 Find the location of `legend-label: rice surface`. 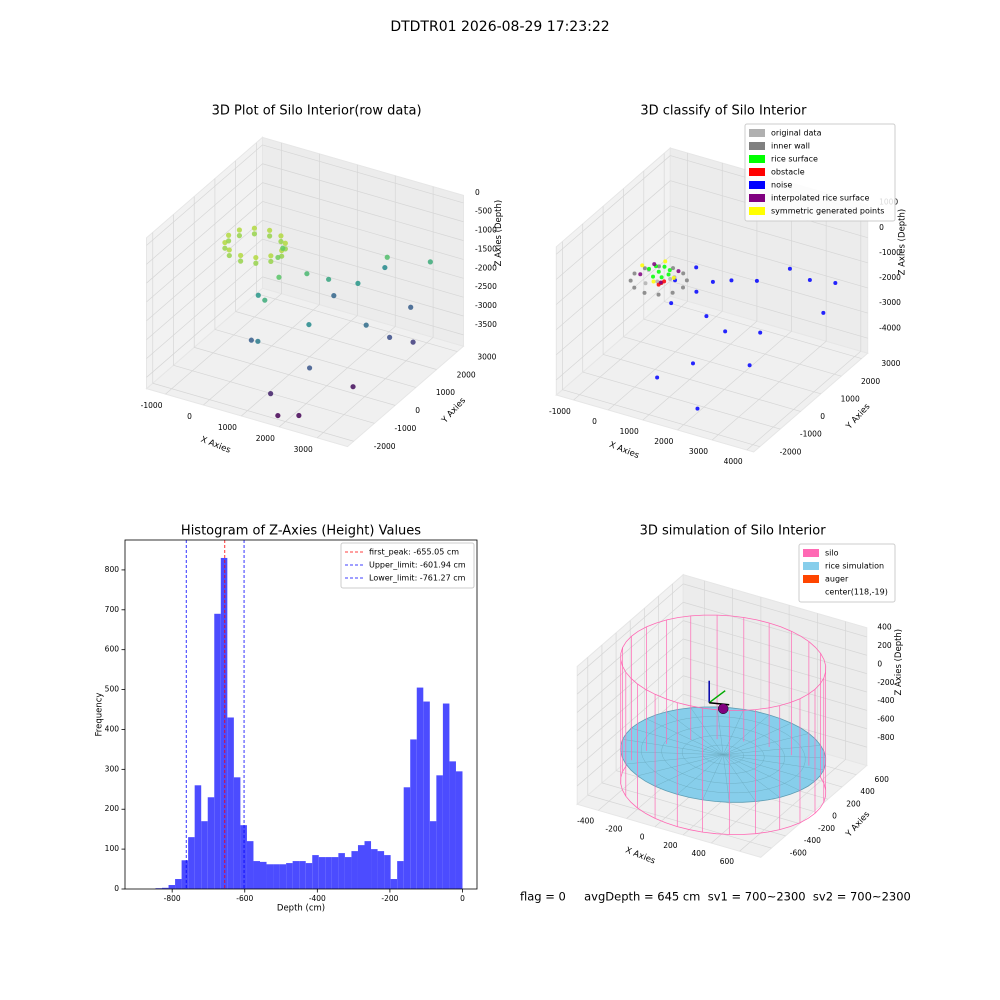

legend-label: rice surface is located at coordinates (794, 159).